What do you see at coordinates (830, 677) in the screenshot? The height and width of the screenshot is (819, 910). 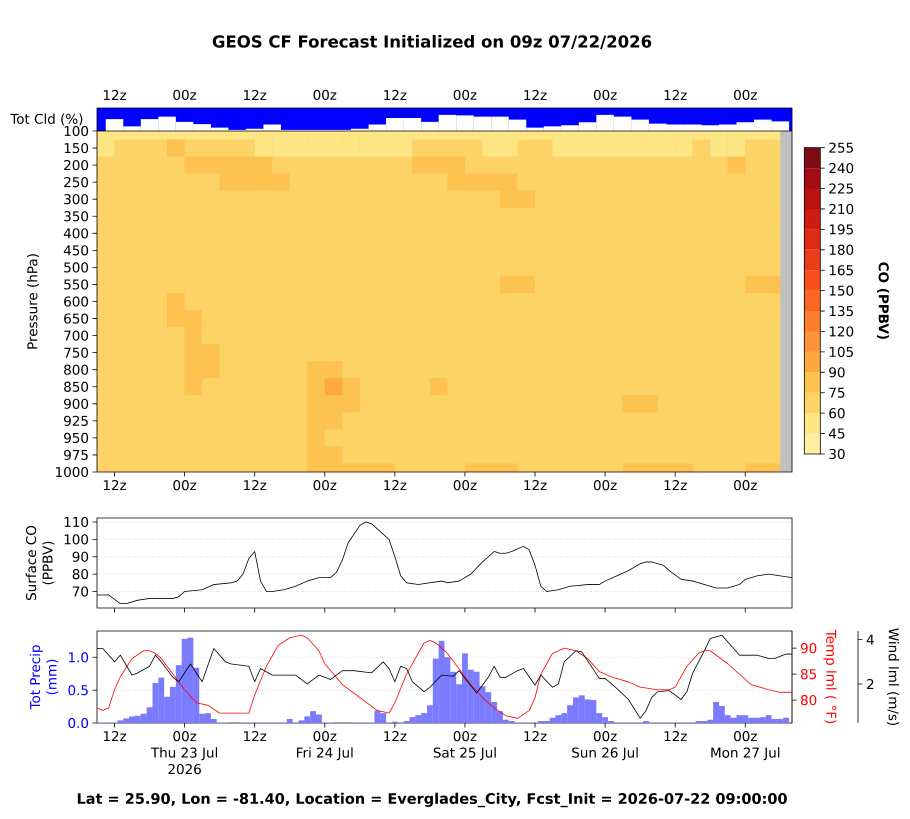 I see `y2-axis-title: Temp lml ( °F)` at bounding box center [830, 677].